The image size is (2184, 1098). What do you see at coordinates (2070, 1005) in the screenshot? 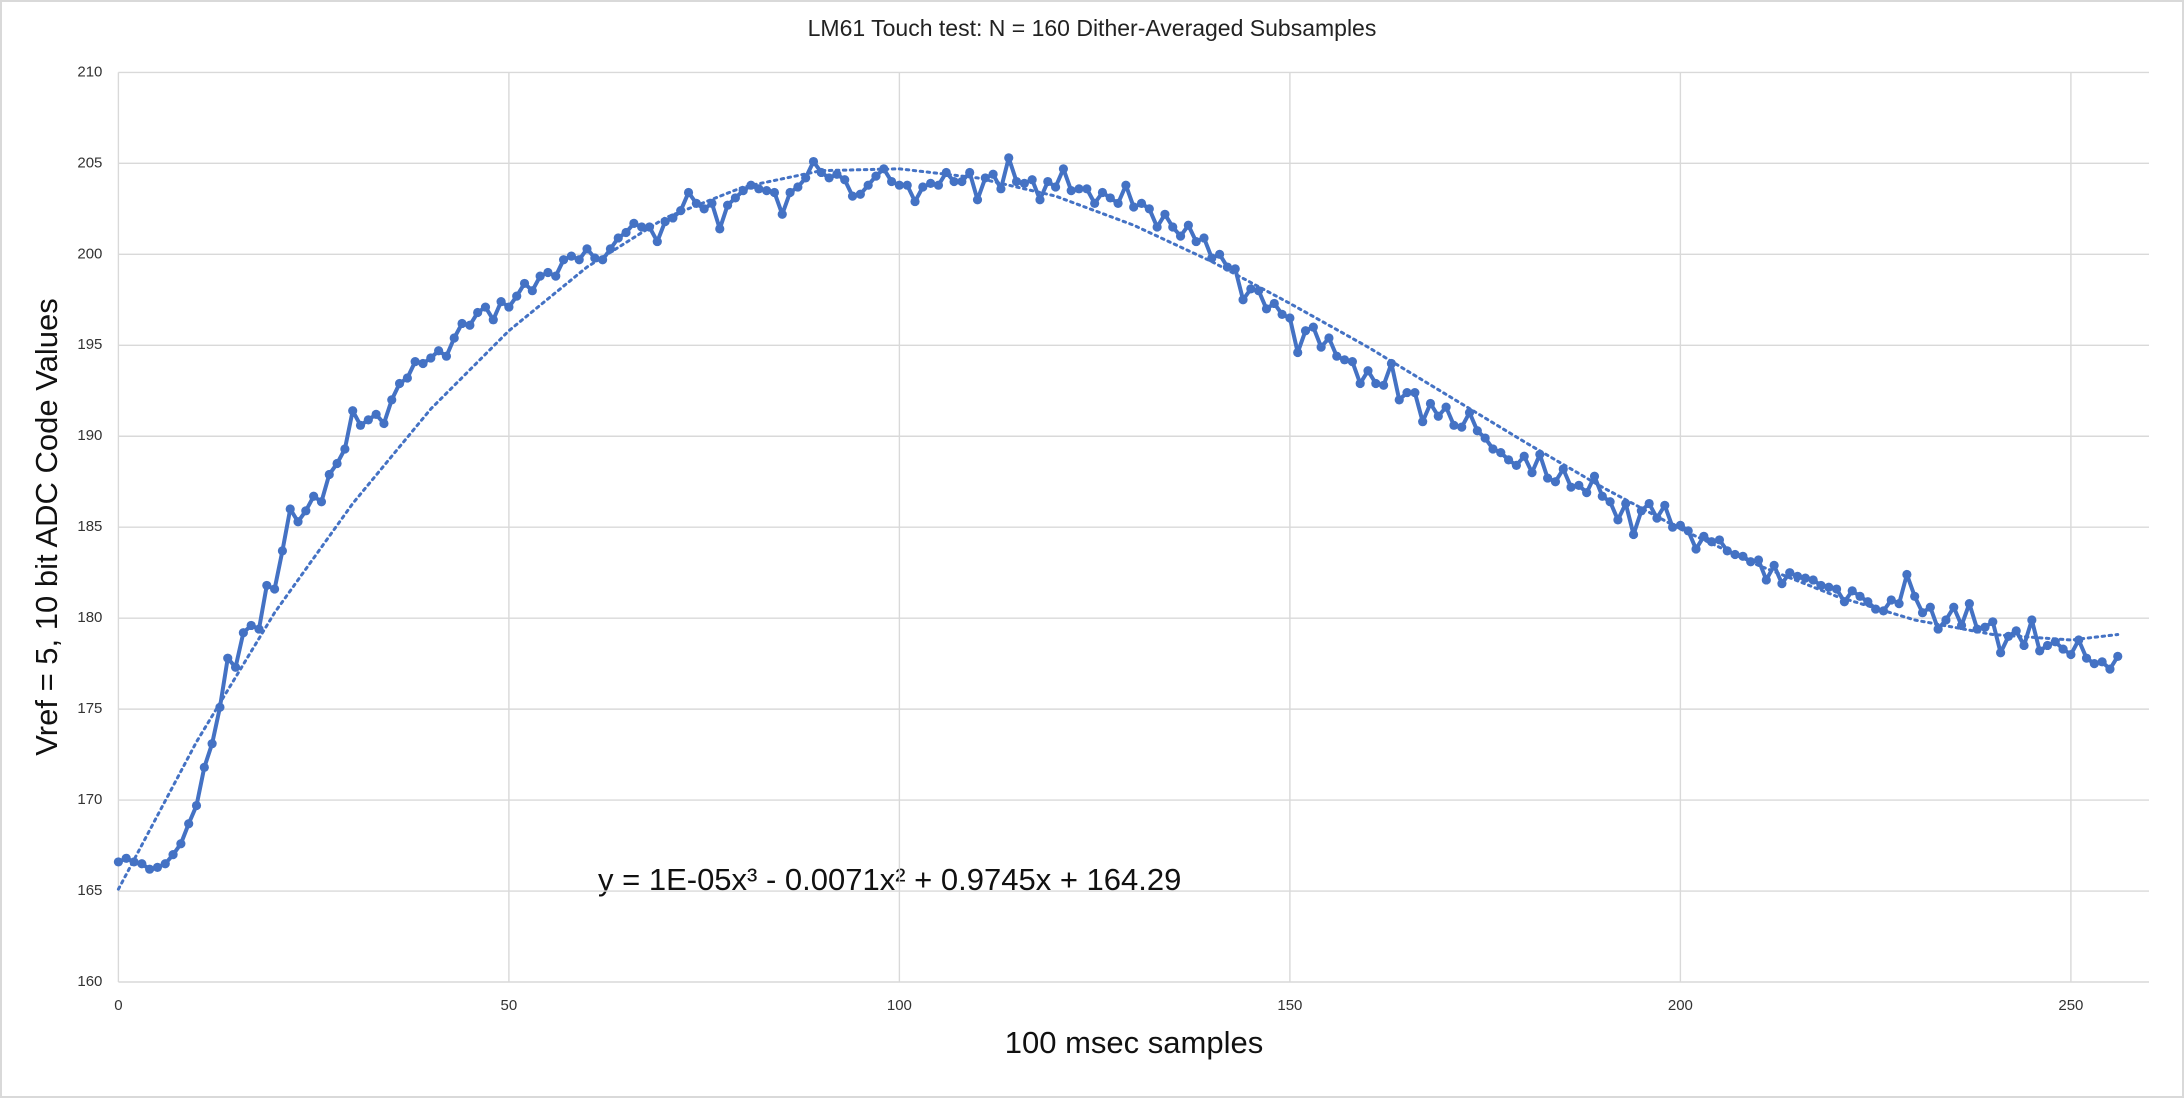
I see `x-tick-label: 250` at bounding box center [2070, 1005].